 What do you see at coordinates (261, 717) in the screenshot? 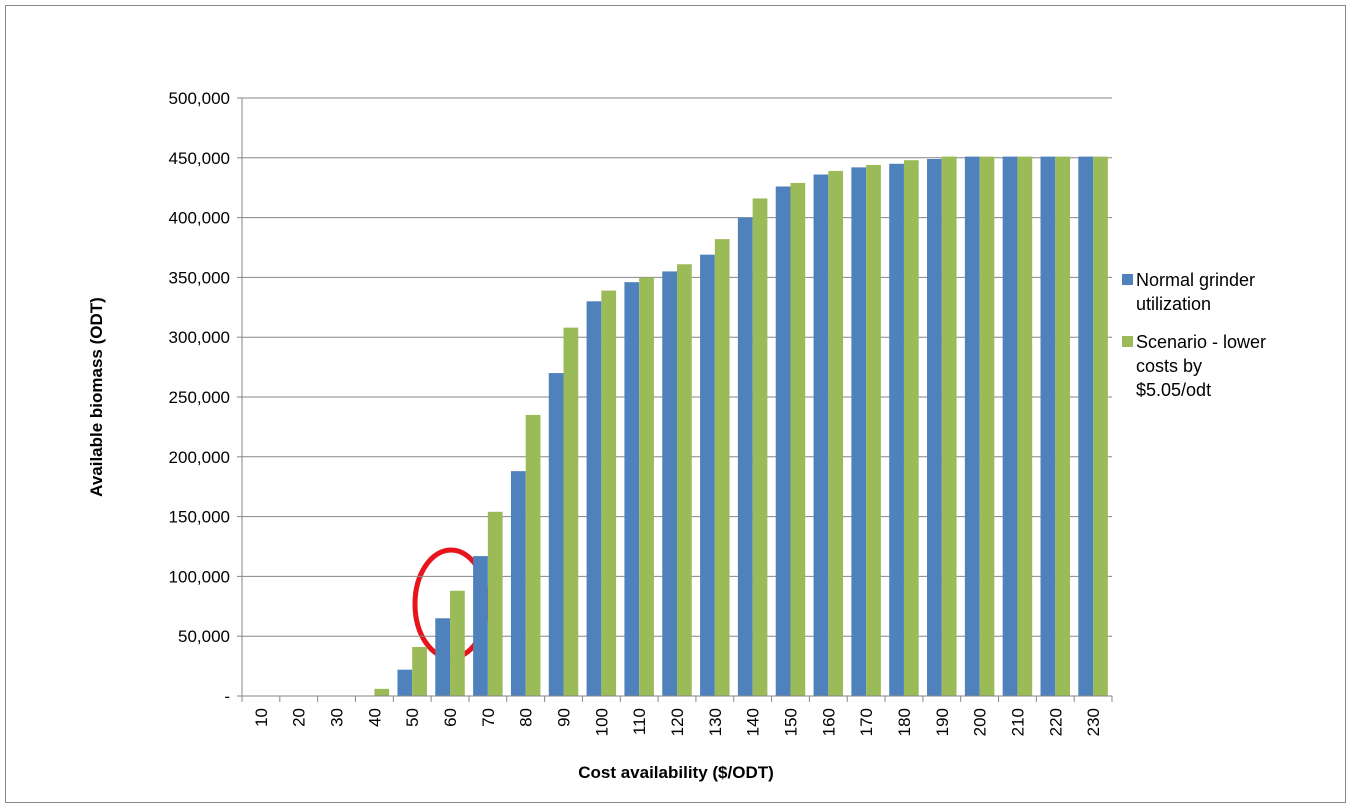
I see `x-tick-label: 10` at bounding box center [261, 717].